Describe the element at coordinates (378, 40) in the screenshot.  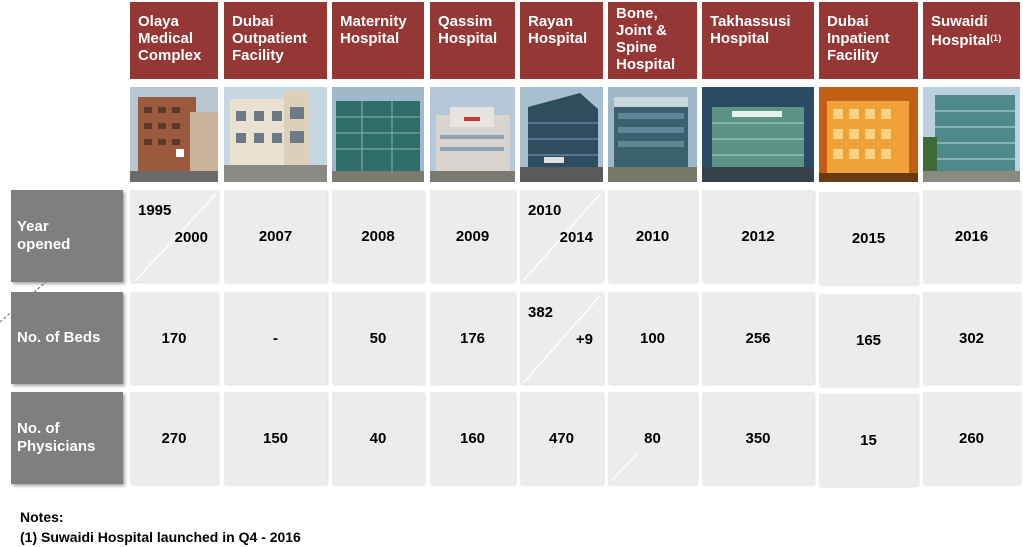
I see `header-maternity-hospital: Maternity Hospital` at that location.